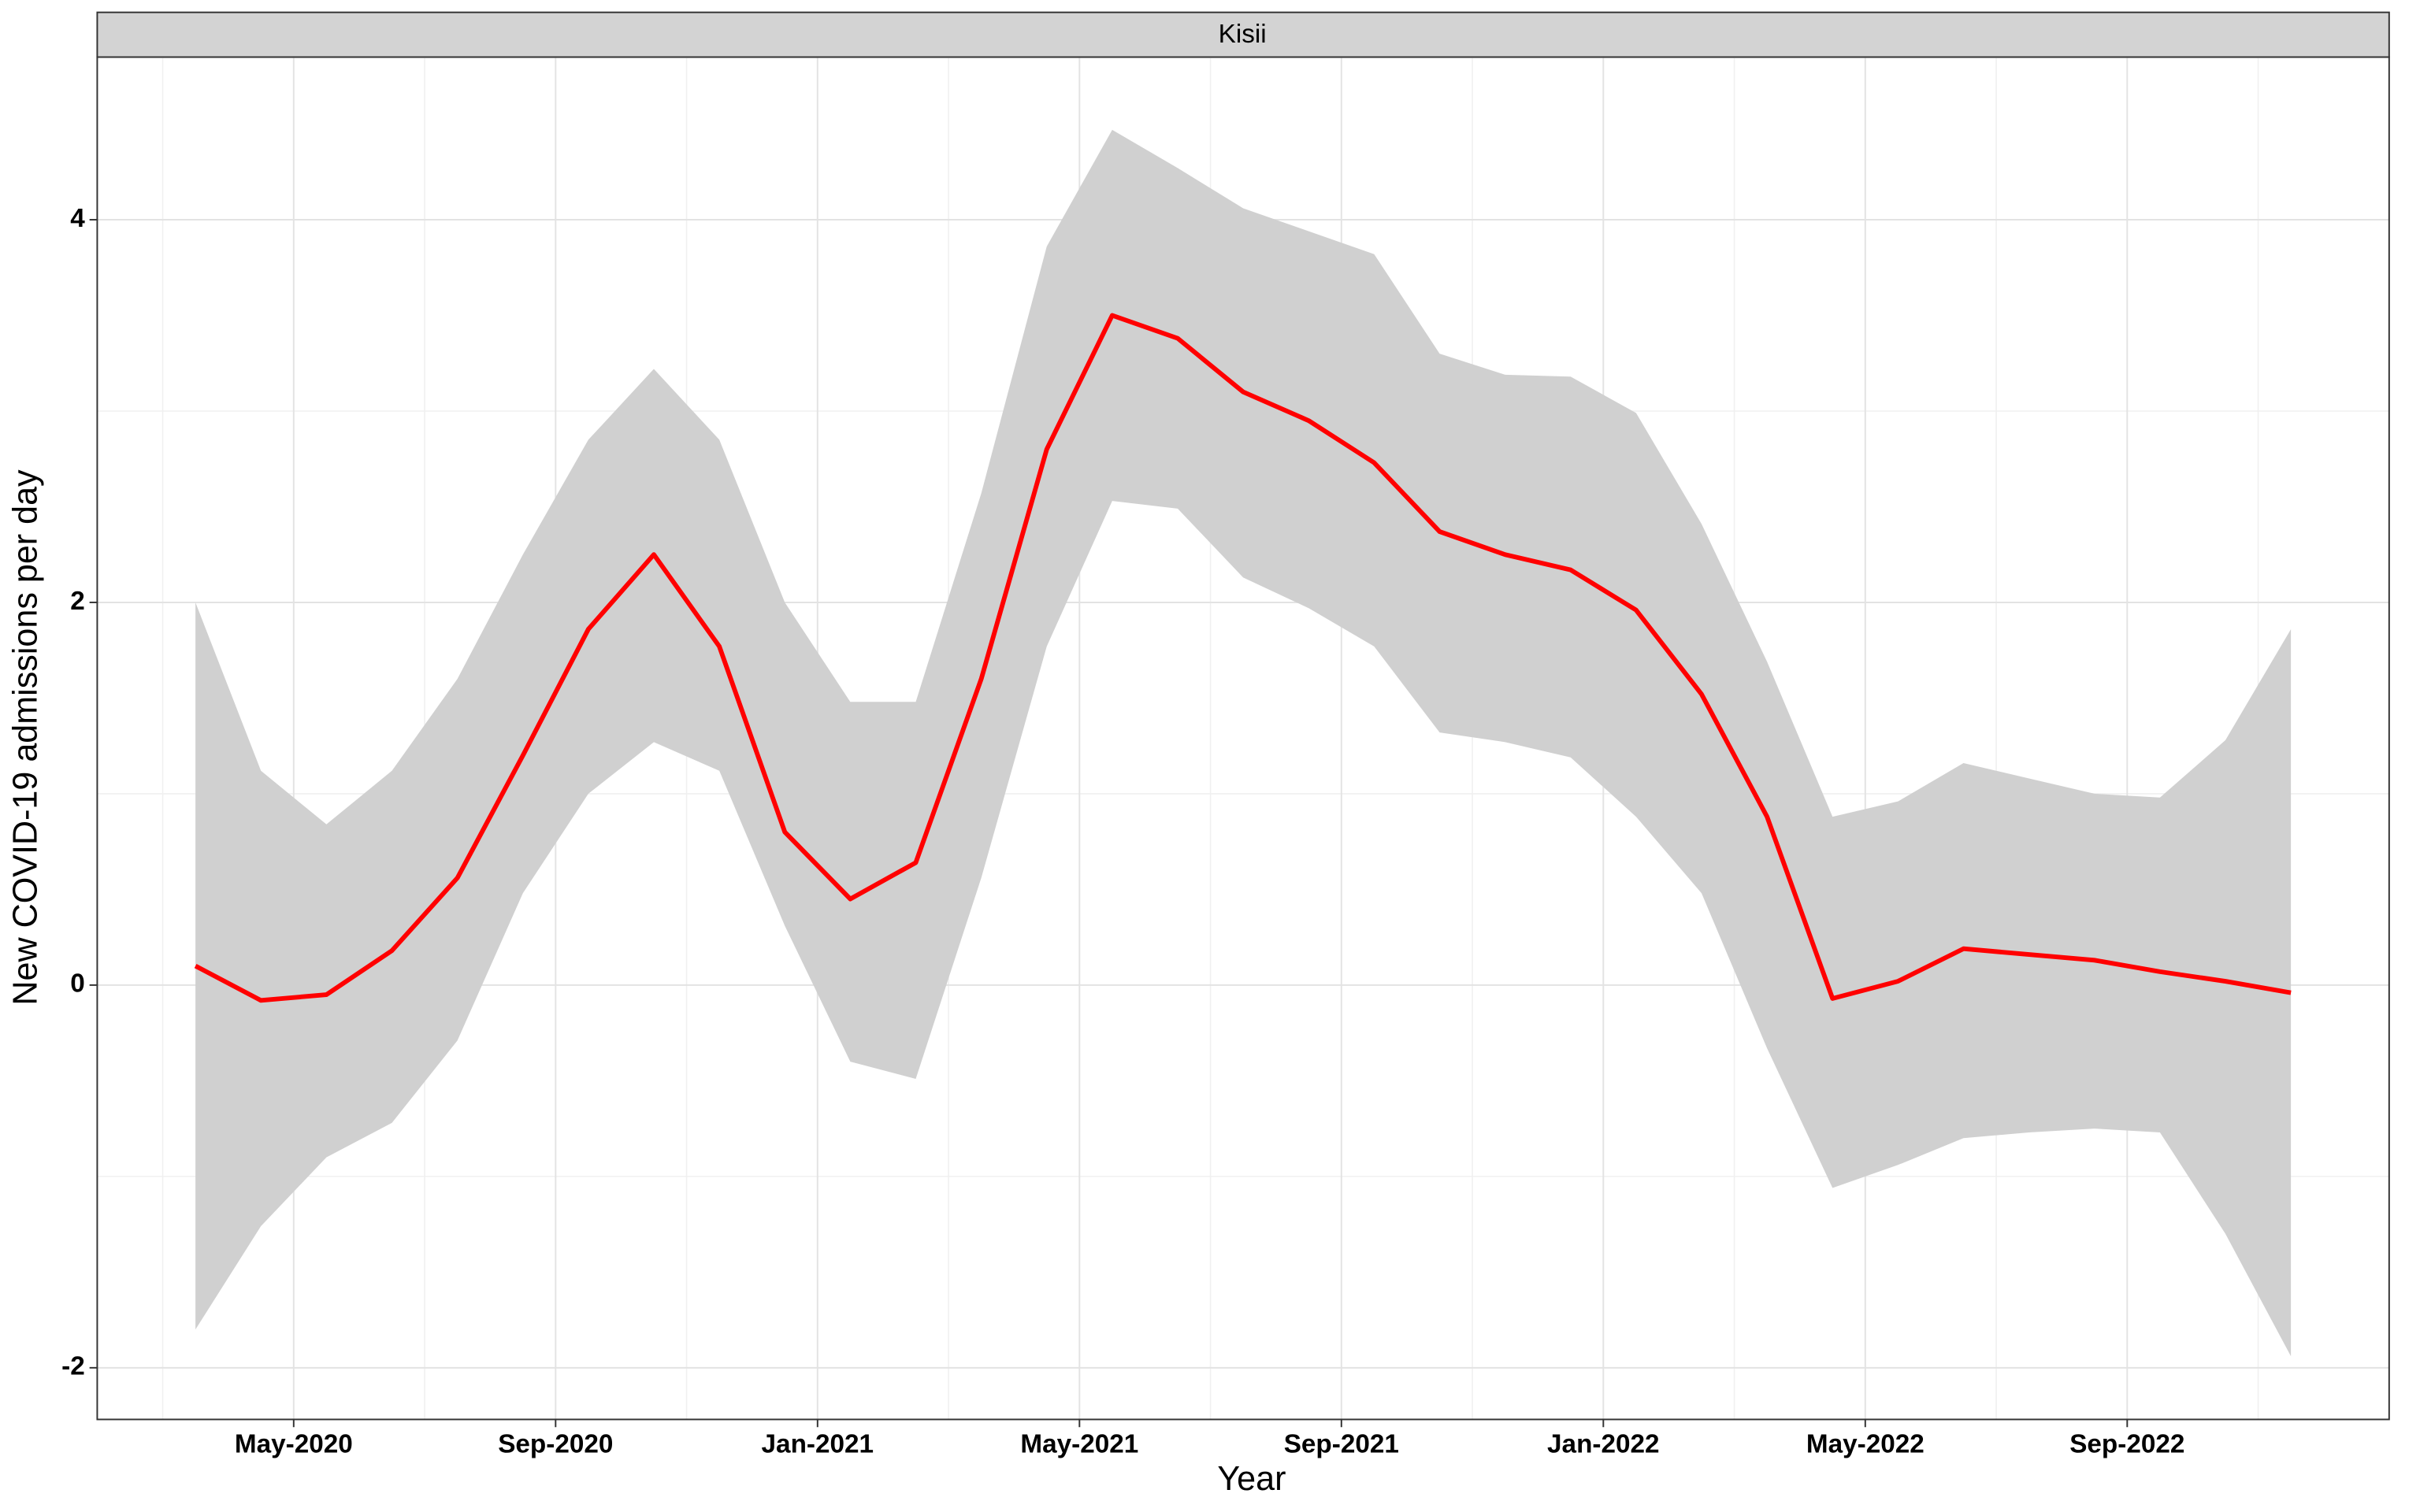 Image resolution: width=2420 pixels, height=1512 pixels. Describe the element at coordinates (77, 218) in the screenshot. I see `y-tick-label: 4` at that location.